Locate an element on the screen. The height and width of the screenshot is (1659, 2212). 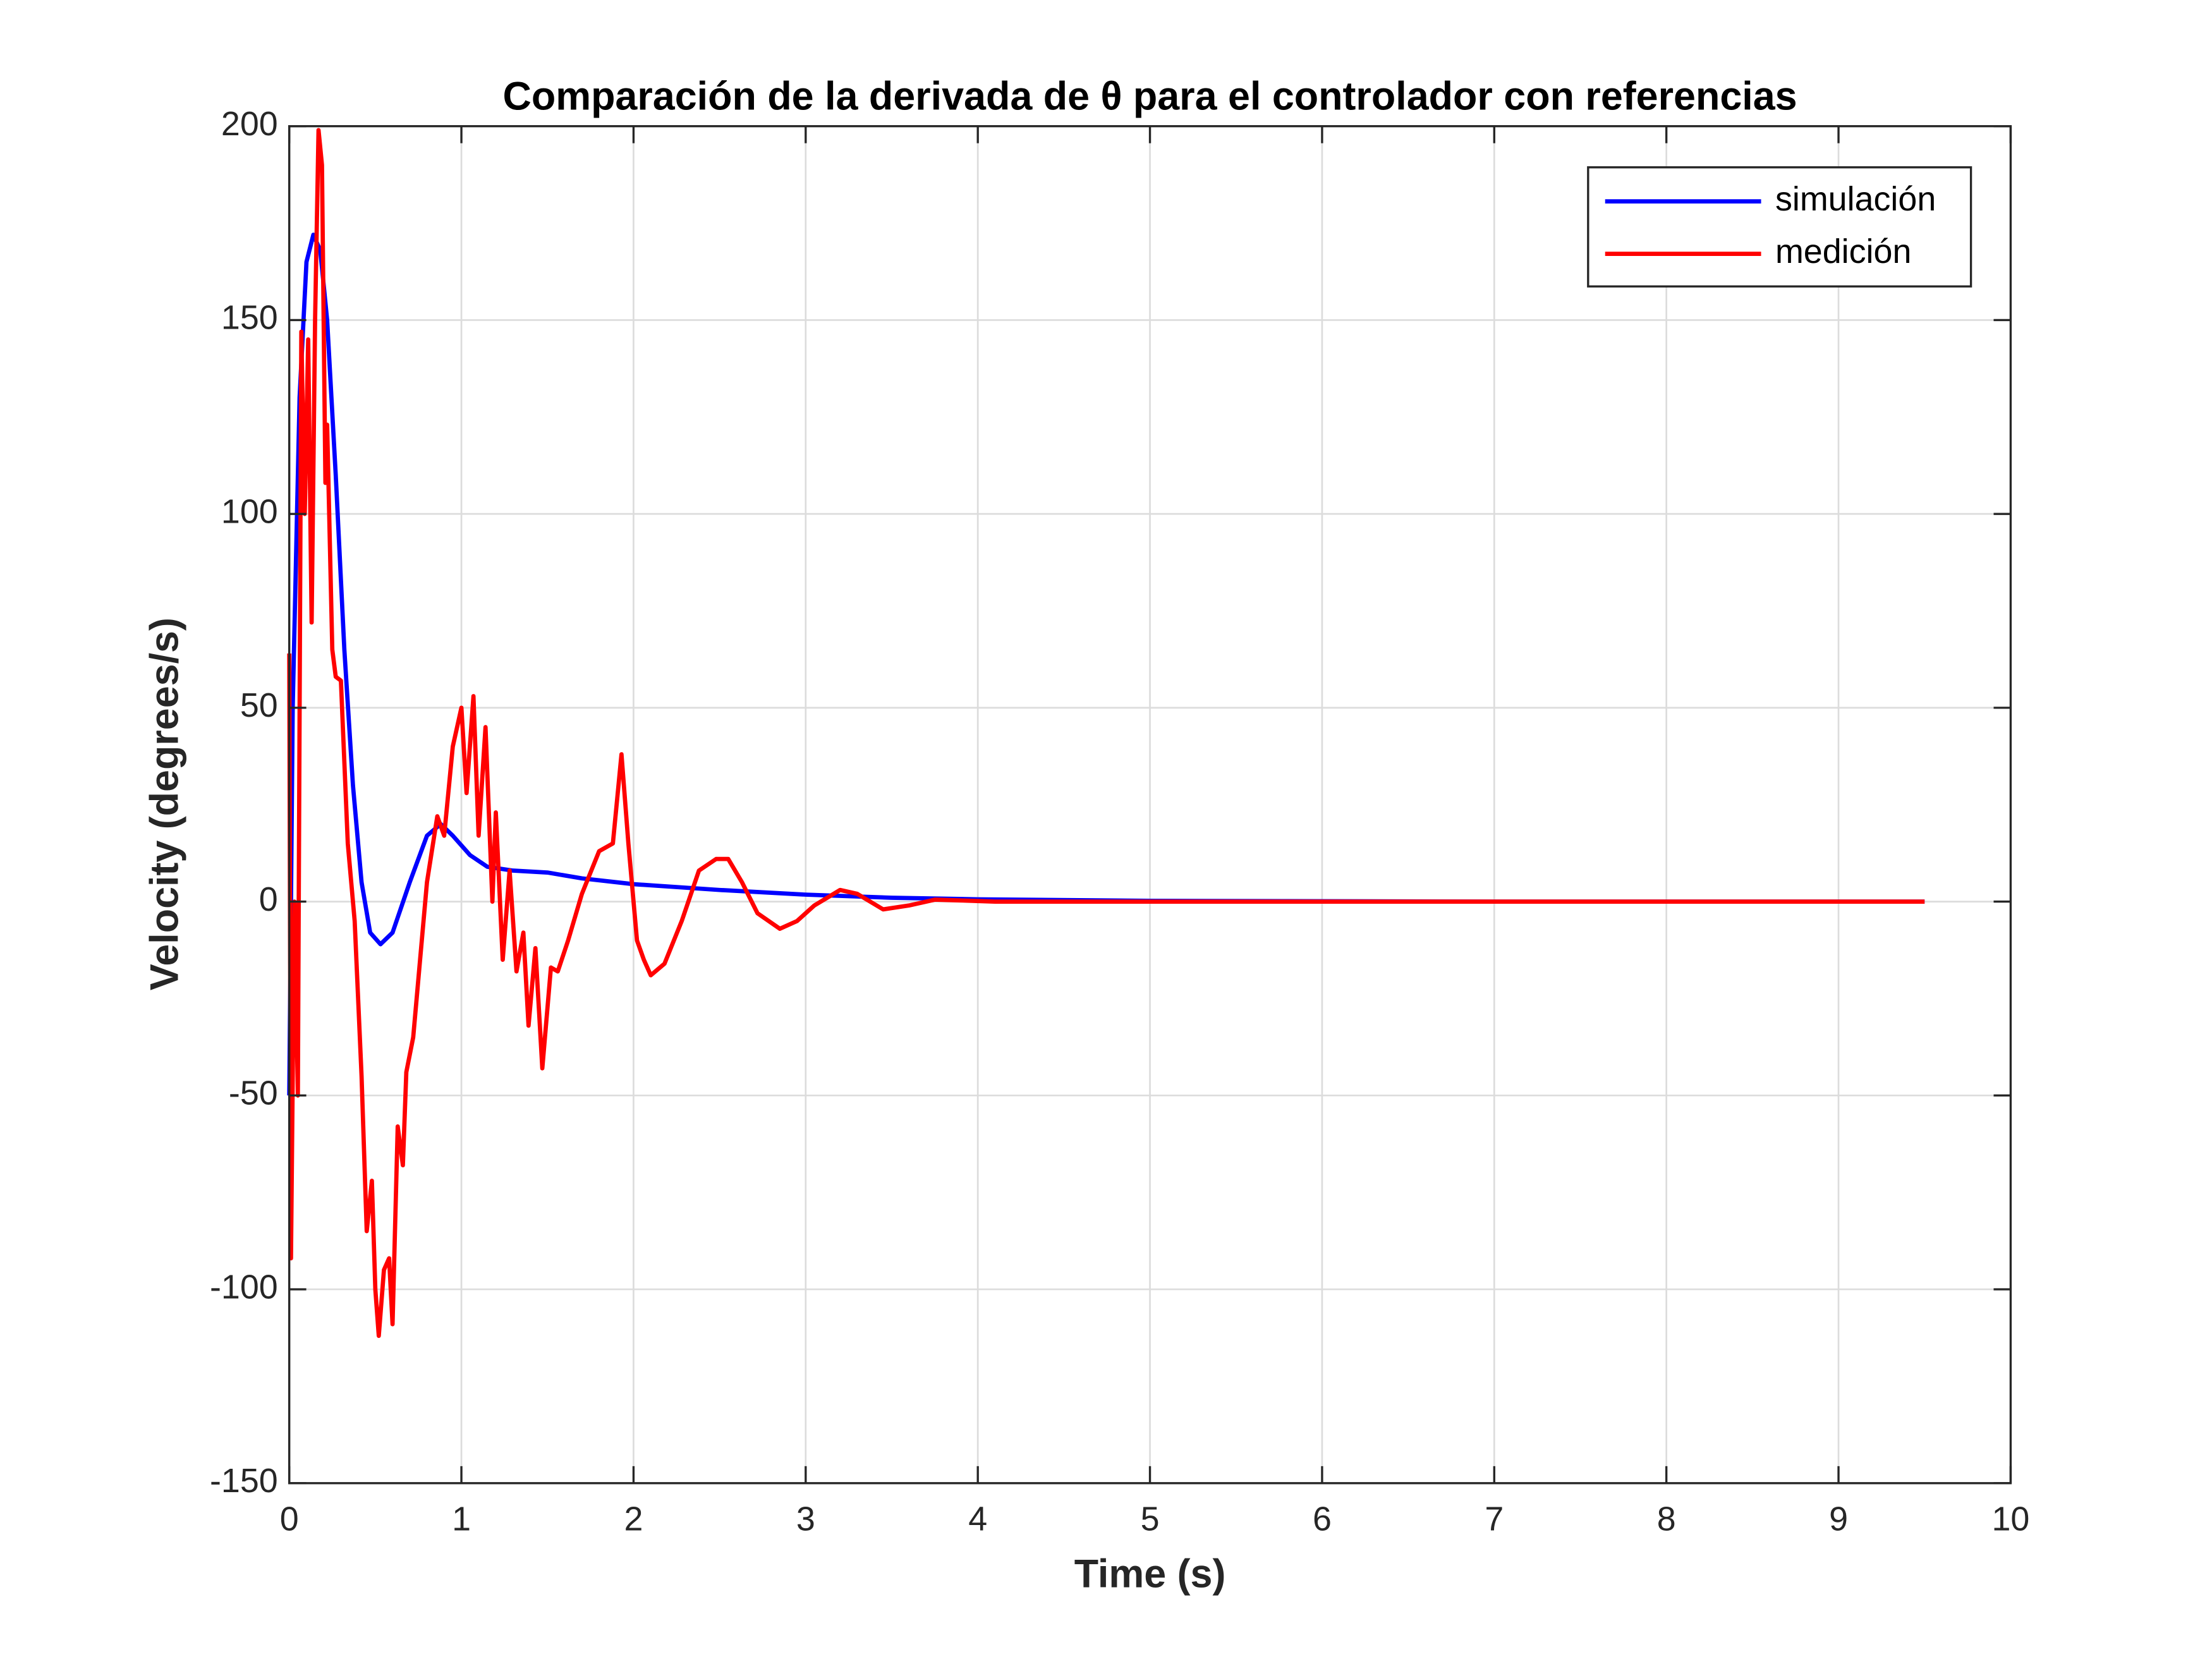
y-axis-label: Velocity (degrees/s) is located at coordinates (164, 803).